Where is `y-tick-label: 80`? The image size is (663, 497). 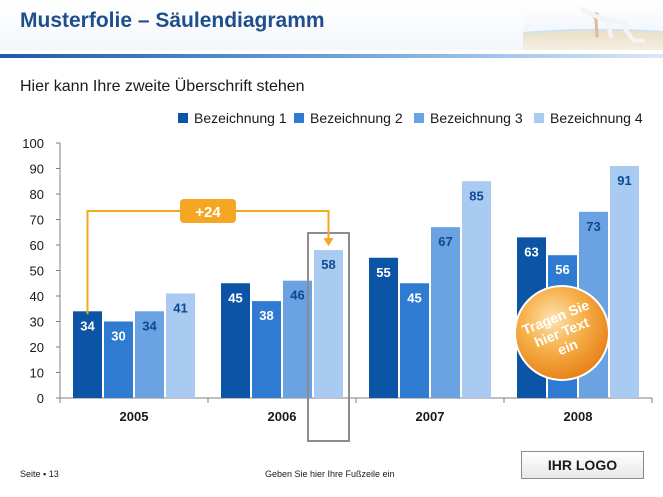
y-tick-label: 80 is located at coordinates (37, 194).